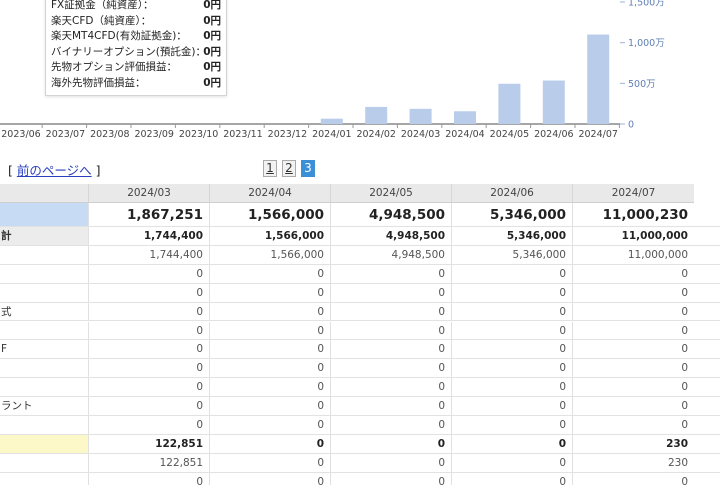 The width and height of the screenshot is (720, 485). I want to click on tooltip-row: 楽天MT4CFD(有効証拠金)： 0円, so click(136, 36).